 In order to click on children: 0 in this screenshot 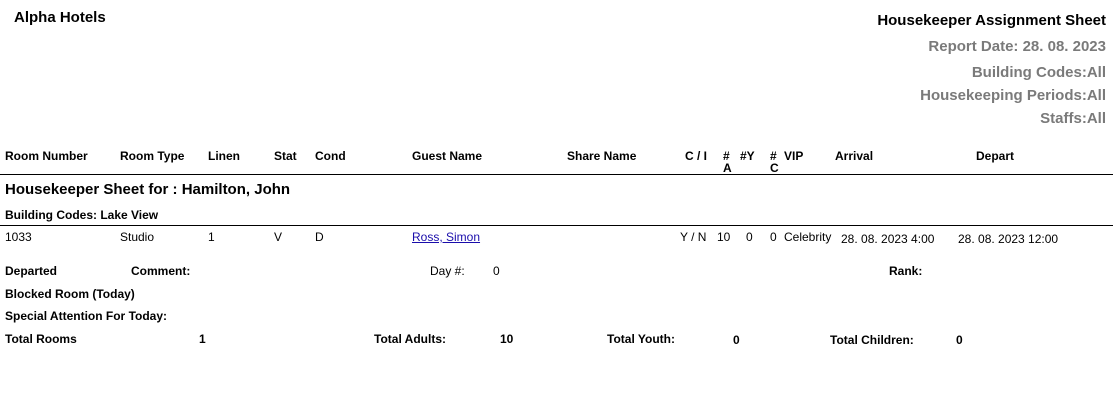, I will do `click(773, 237)`.